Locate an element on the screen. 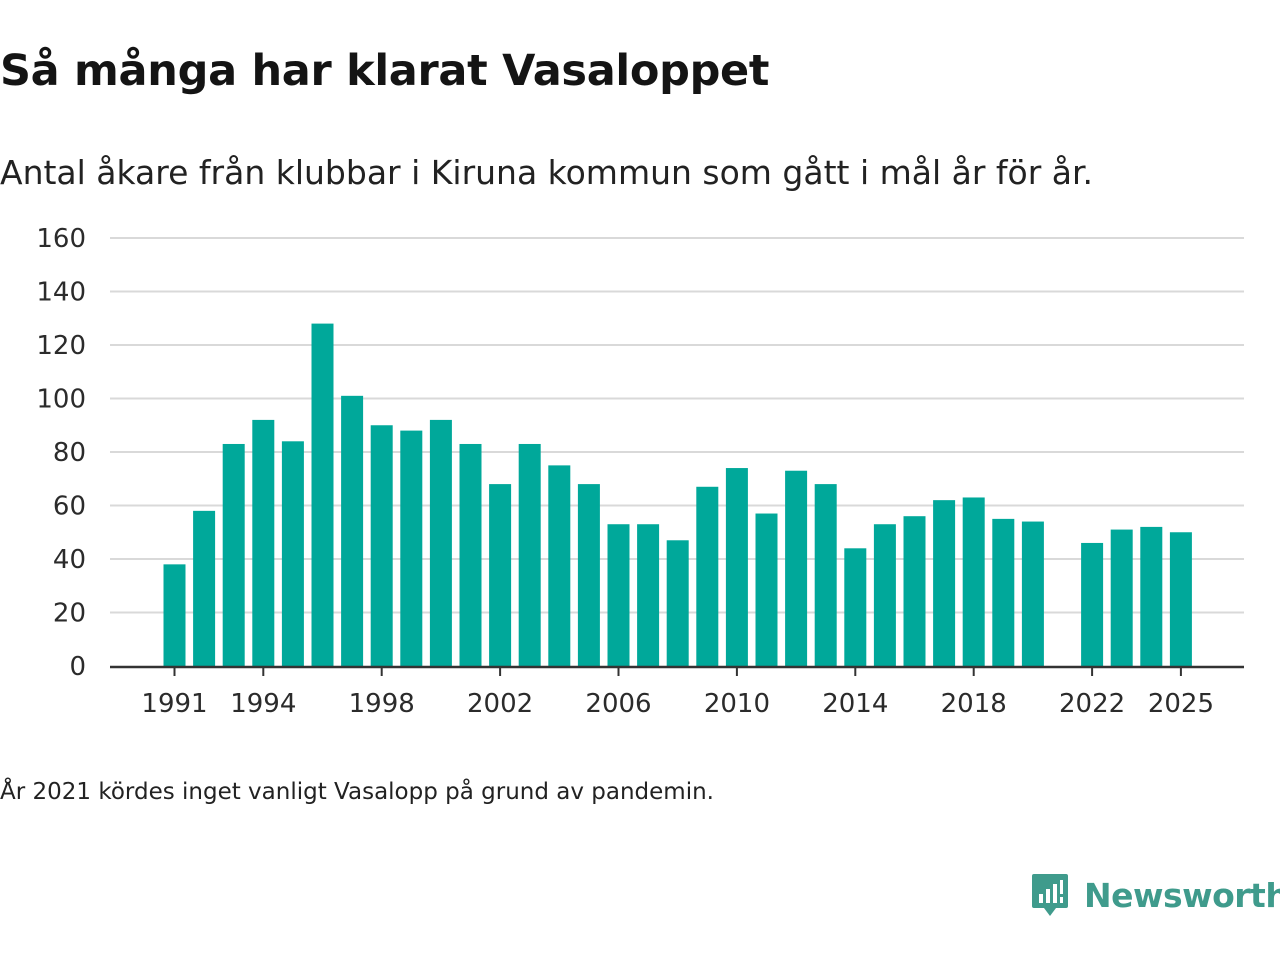 The height and width of the screenshot is (960, 1280). bar-2003 is located at coordinates (529, 554).